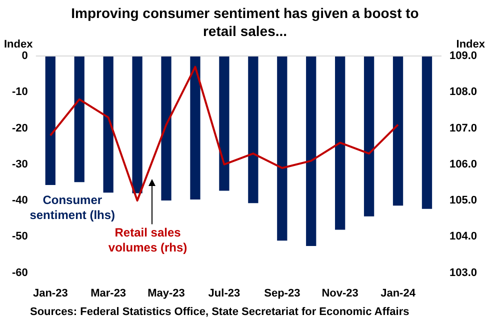  What do you see at coordinates (19, 44) in the screenshot?
I see `y-axis-title: Index` at bounding box center [19, 44].